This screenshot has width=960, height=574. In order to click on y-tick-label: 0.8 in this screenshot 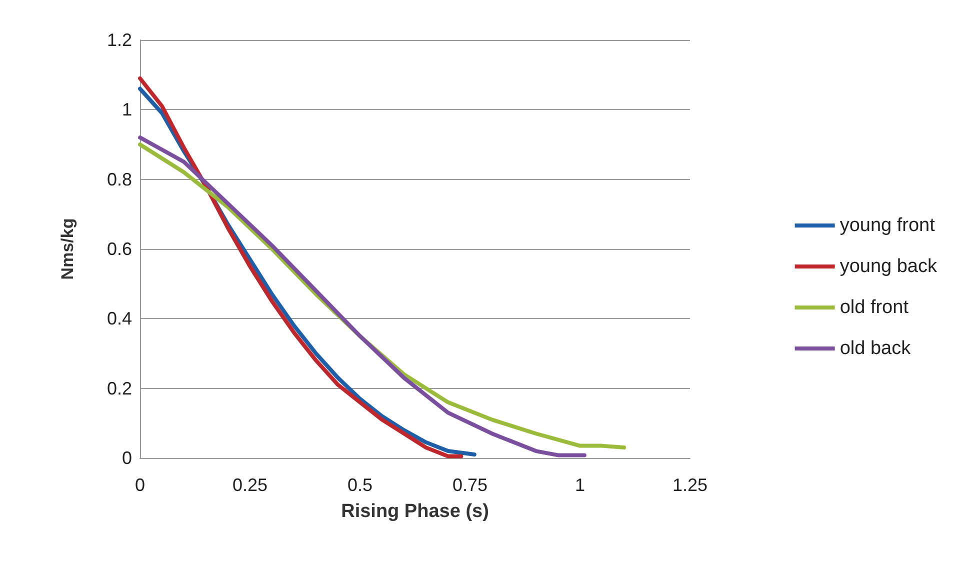, I will do `click(119, 179)`.